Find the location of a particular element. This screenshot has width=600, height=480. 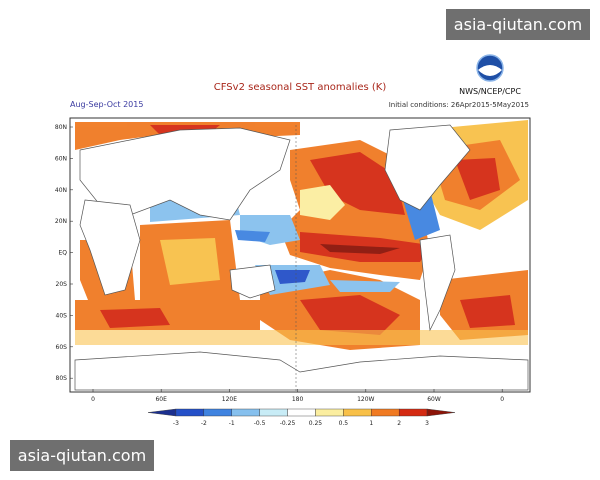

colorbar-label: -0.5 is located at coordinates (260, 423).